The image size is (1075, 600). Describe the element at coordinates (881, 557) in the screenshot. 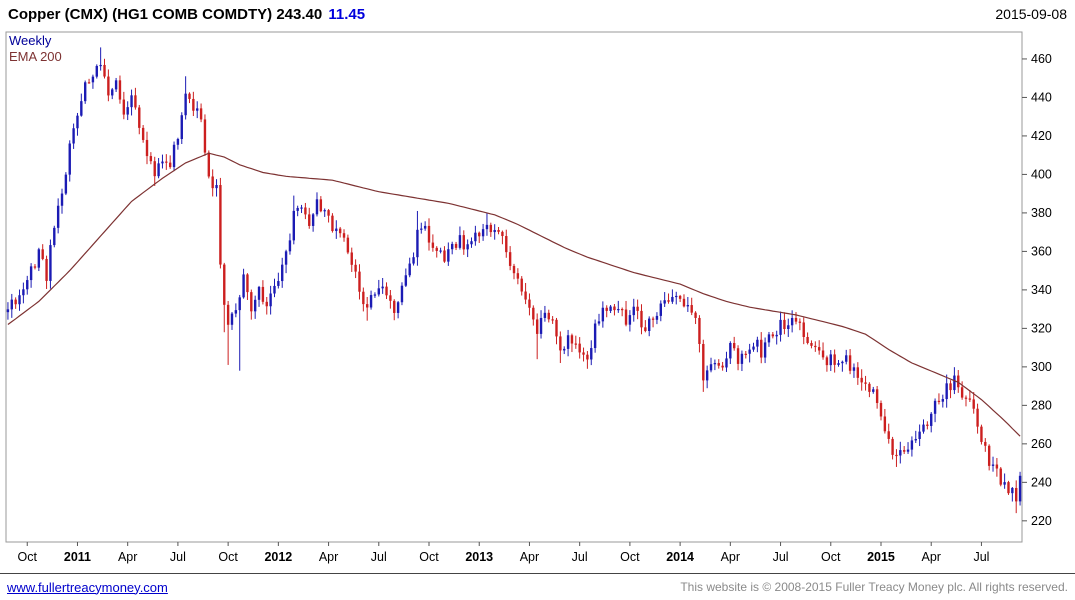

I see `x-axis-label: 2015` at that location.